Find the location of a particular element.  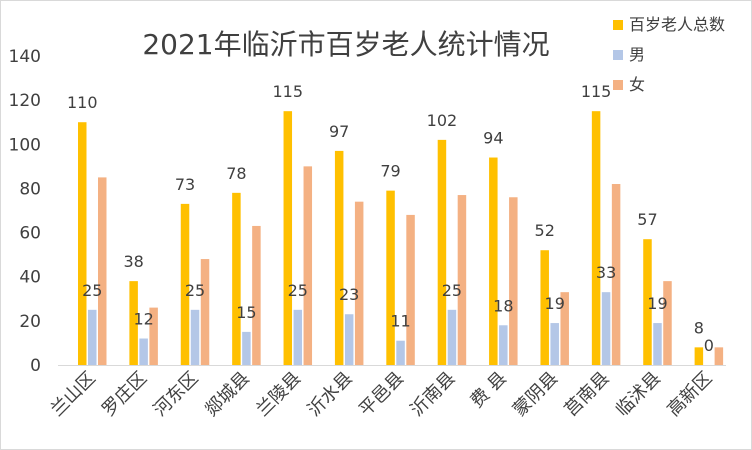

data-label: 11 is located at coordinates (400, 321).